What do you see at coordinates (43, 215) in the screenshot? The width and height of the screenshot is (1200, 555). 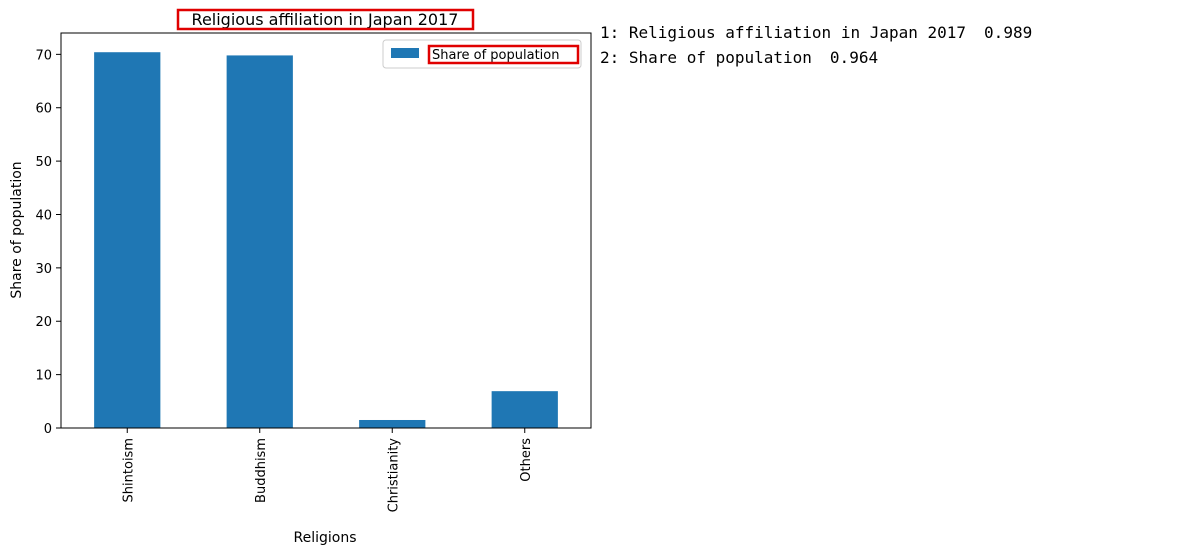 I see `y-tick-label: 40` at bounding box center [43, 215].